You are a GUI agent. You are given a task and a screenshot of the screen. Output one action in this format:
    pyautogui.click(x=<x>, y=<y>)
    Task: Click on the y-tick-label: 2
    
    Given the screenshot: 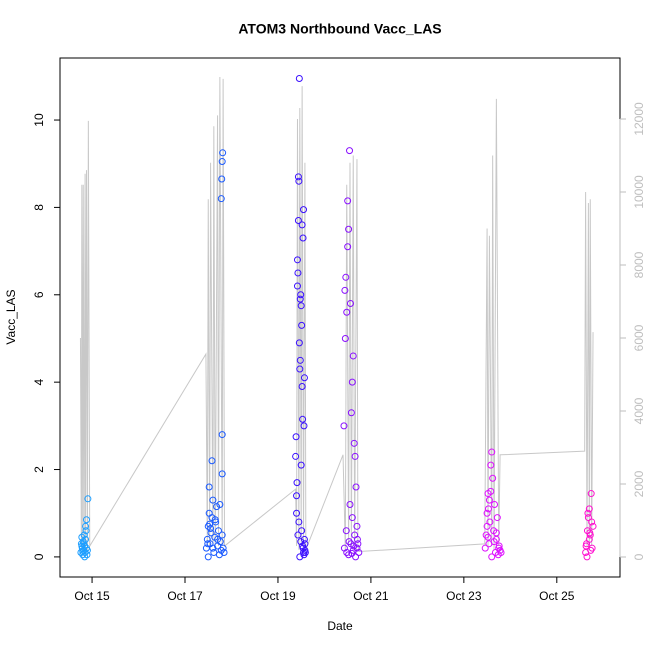 What is the action you would take?
    pyautogui.click(x=39, y=469)
    